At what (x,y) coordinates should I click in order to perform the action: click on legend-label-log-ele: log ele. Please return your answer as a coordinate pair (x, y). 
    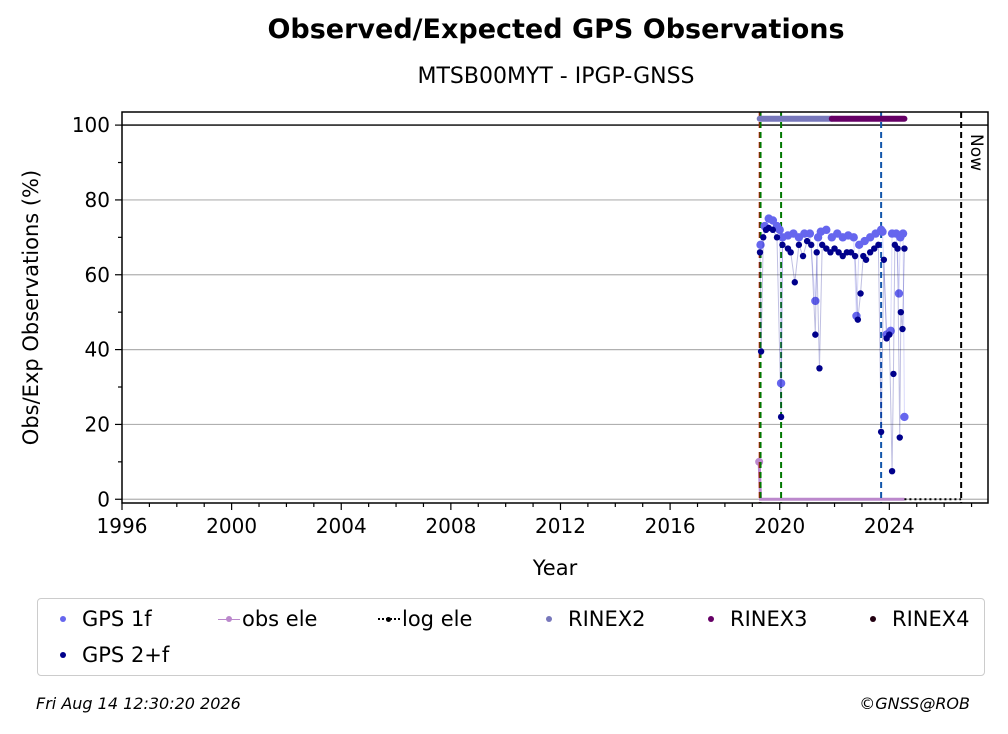
    Looking at the image, I should click on (437, 619).